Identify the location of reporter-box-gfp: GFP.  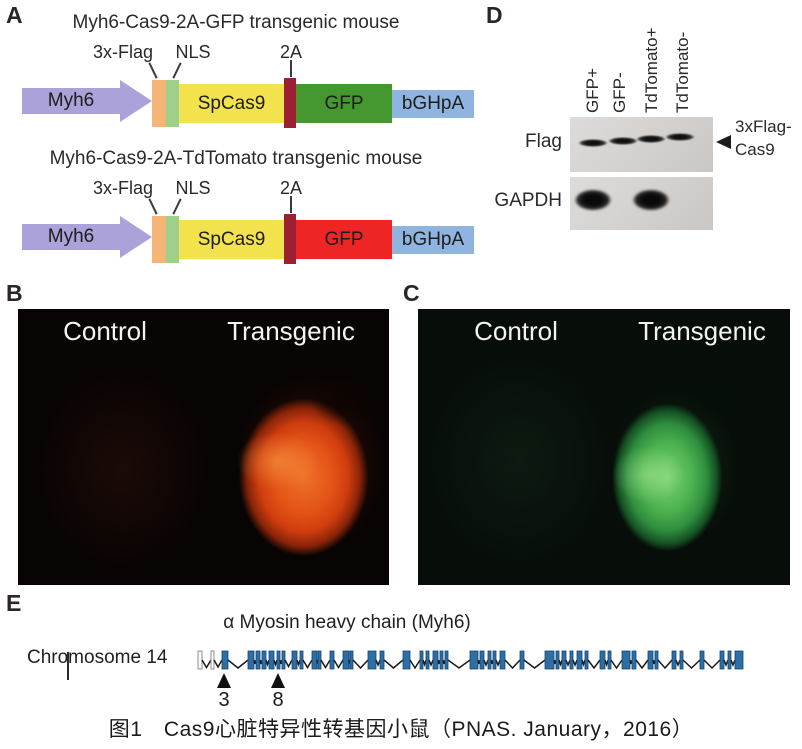
(344, 103).